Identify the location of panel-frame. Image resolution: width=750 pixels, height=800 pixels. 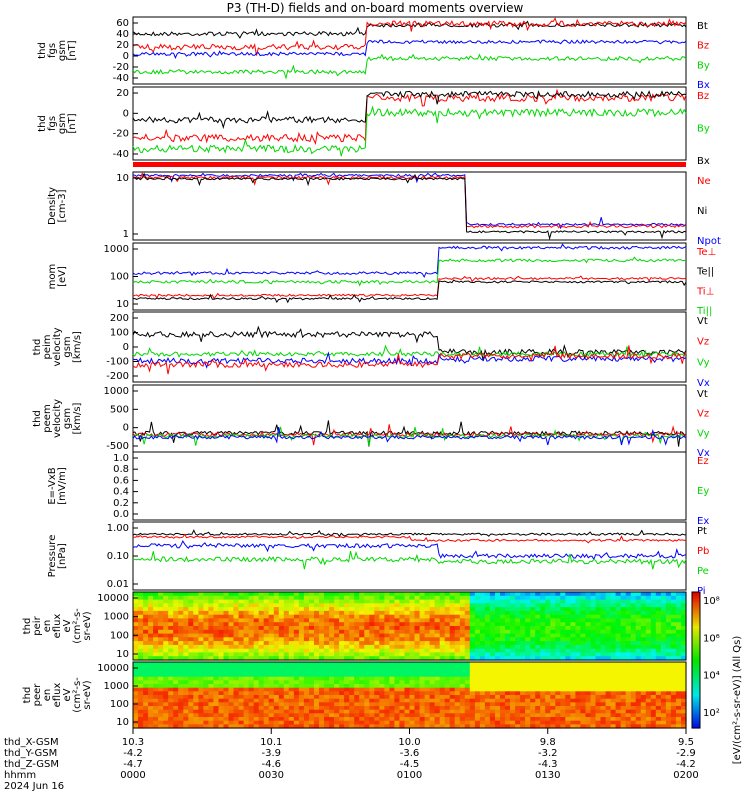
(409, 486).